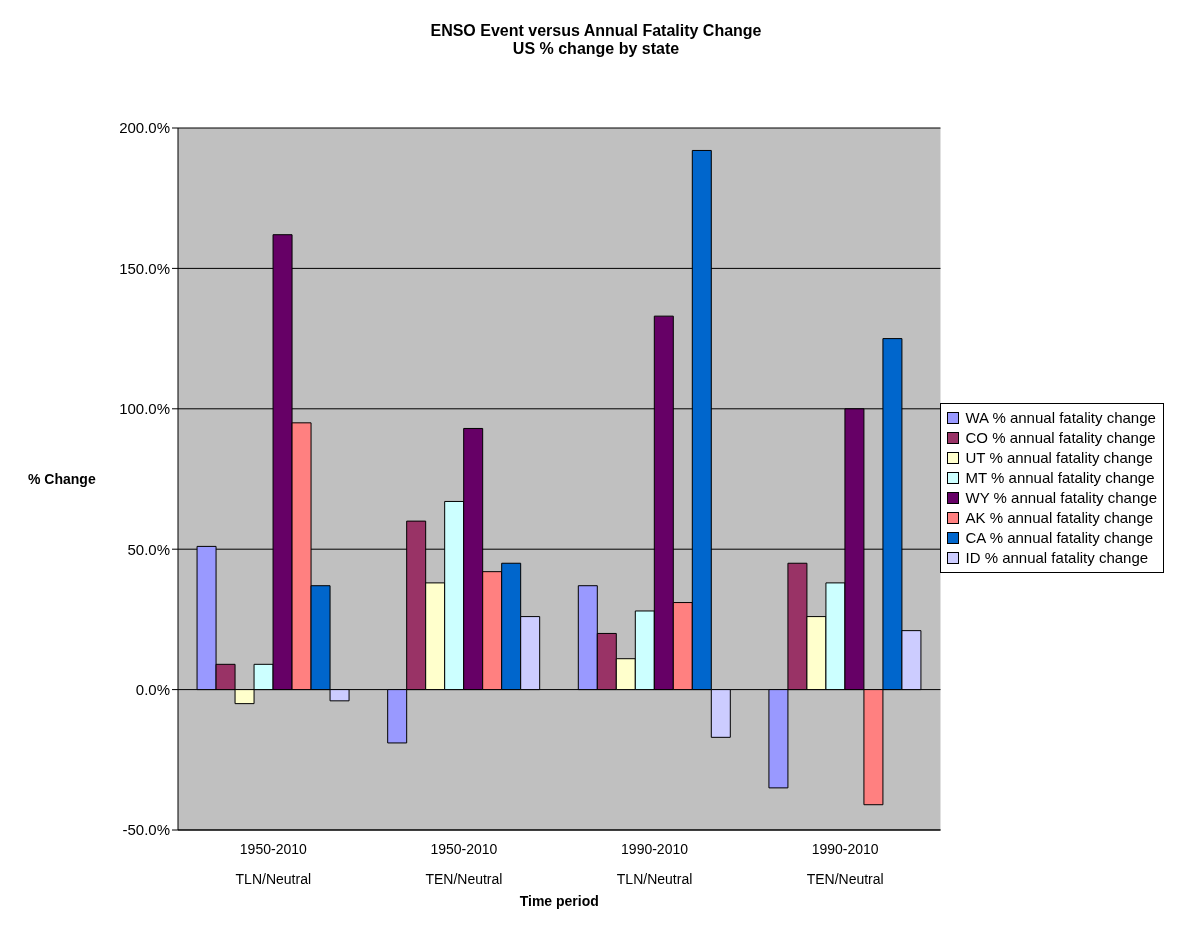  I want to click on x-axis-title: Time period, so click(559, 901).